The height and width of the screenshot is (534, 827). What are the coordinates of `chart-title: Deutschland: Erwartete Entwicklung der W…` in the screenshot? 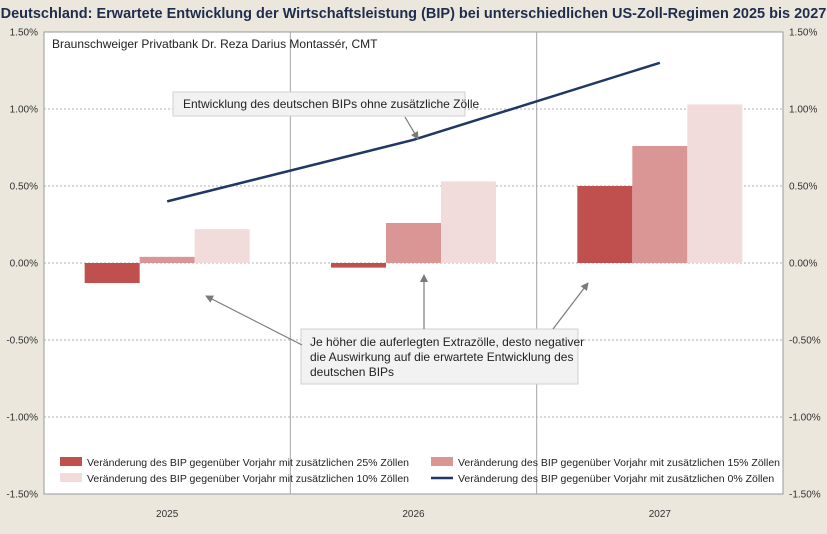 It's located at (413, 14).